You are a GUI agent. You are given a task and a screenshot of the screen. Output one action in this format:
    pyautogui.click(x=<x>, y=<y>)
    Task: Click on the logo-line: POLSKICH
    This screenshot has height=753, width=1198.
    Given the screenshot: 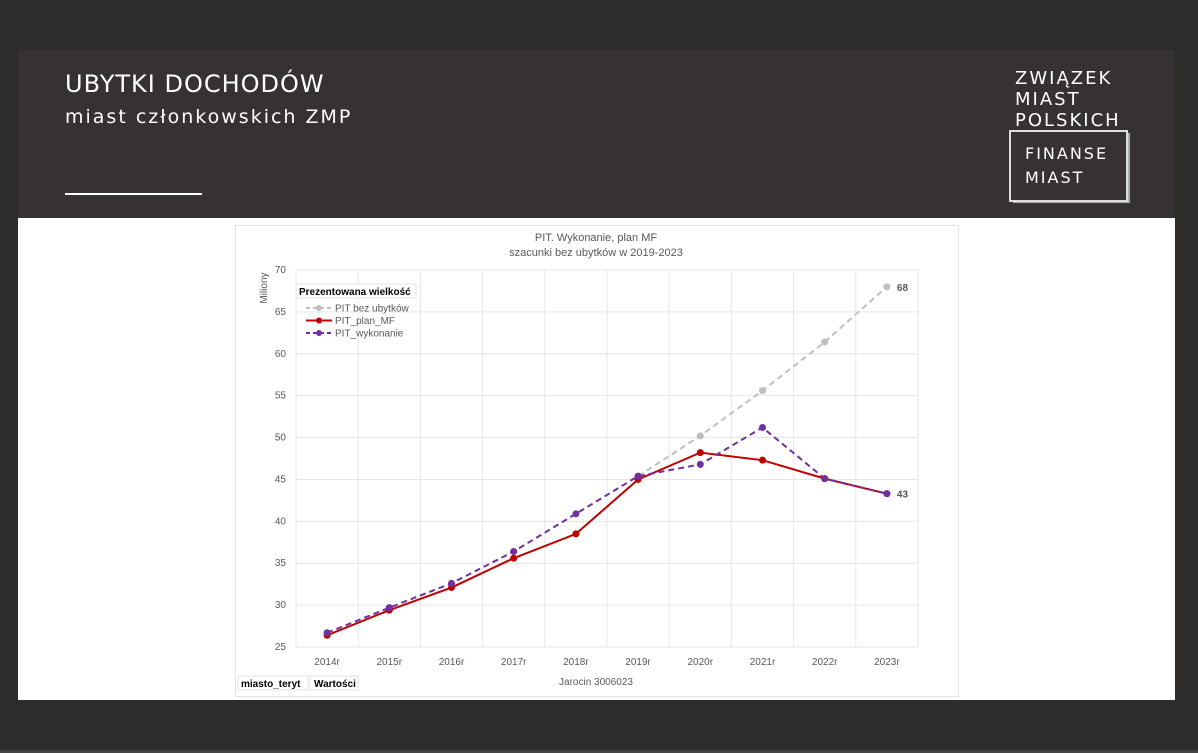 What is the action you would take?
    pyautogui.click(x=1068, y=120)
    